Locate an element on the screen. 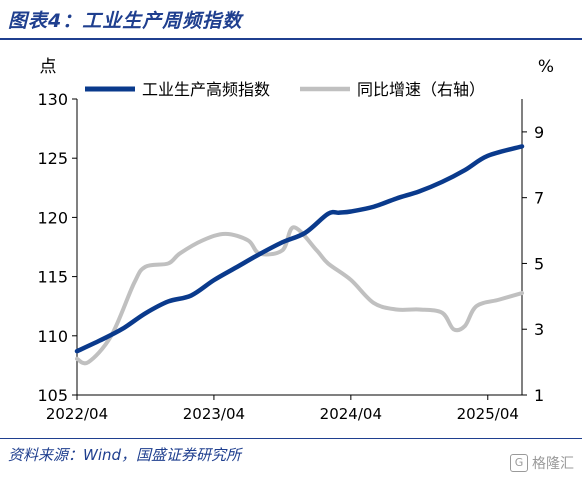 The width and height of the screenshot is (582, 481). legend: 工业生产高频指数 同比增速（右轴） is located at coordinates (285, 89).